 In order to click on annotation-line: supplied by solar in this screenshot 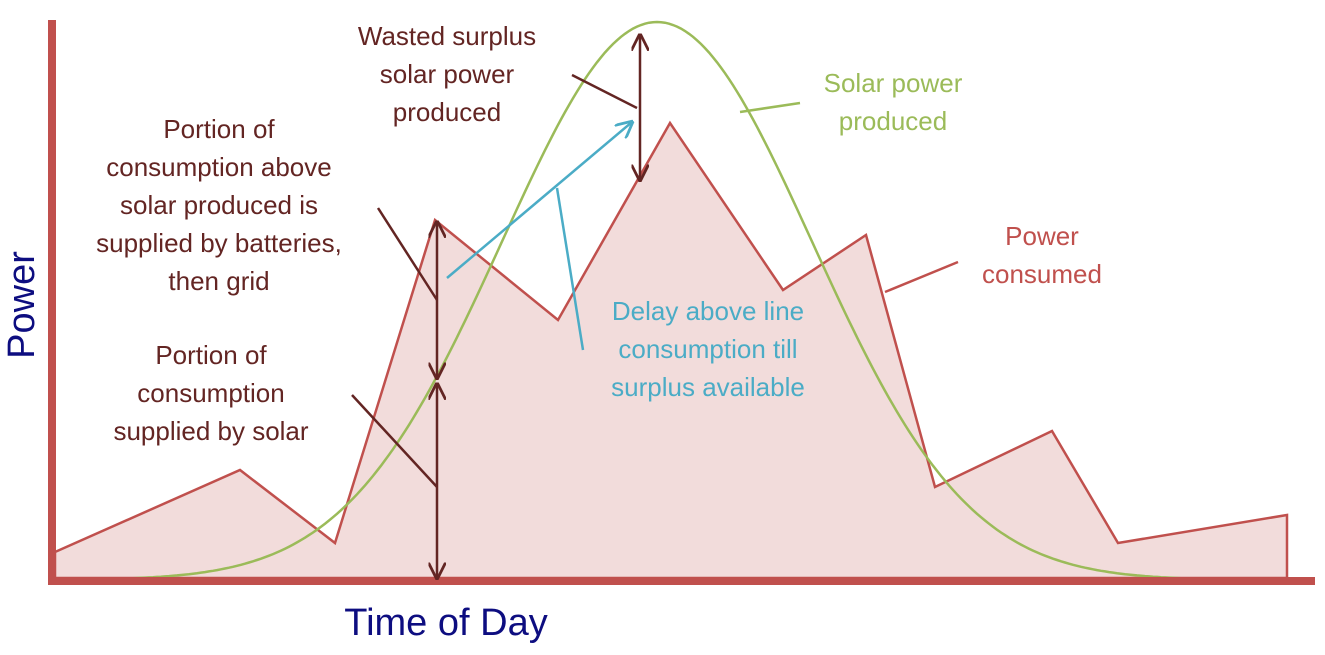, I will do `click(210, 431)`.